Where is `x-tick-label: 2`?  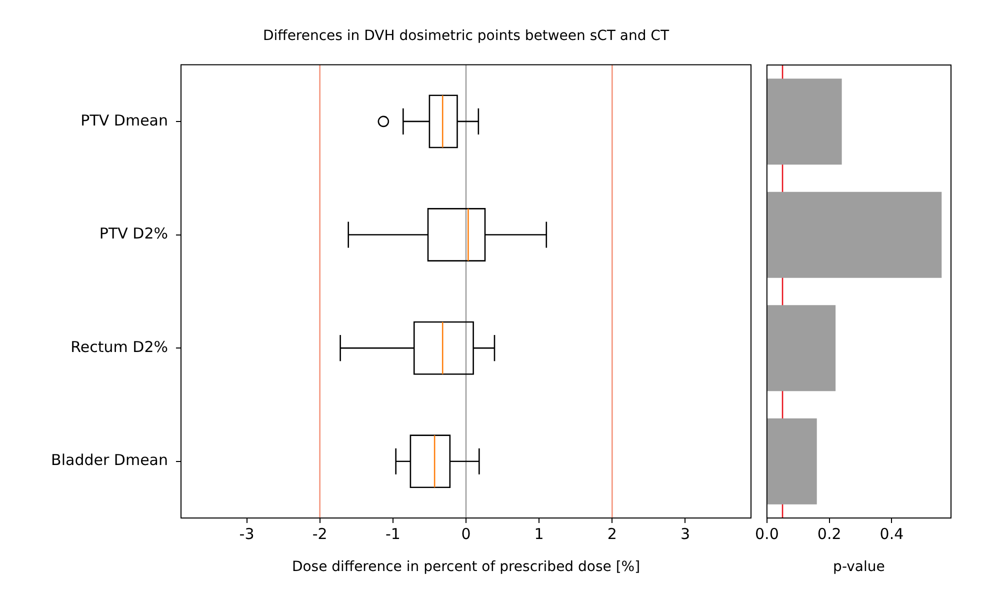
x-tick-label: 2 is located at coordinates (612, 533).